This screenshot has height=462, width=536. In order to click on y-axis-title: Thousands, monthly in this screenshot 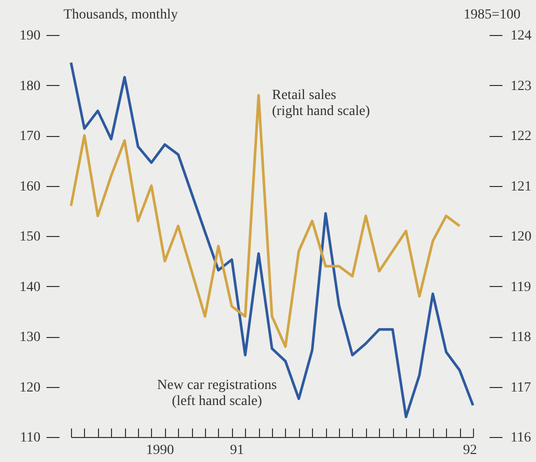, I will do `click(121, 15)`.